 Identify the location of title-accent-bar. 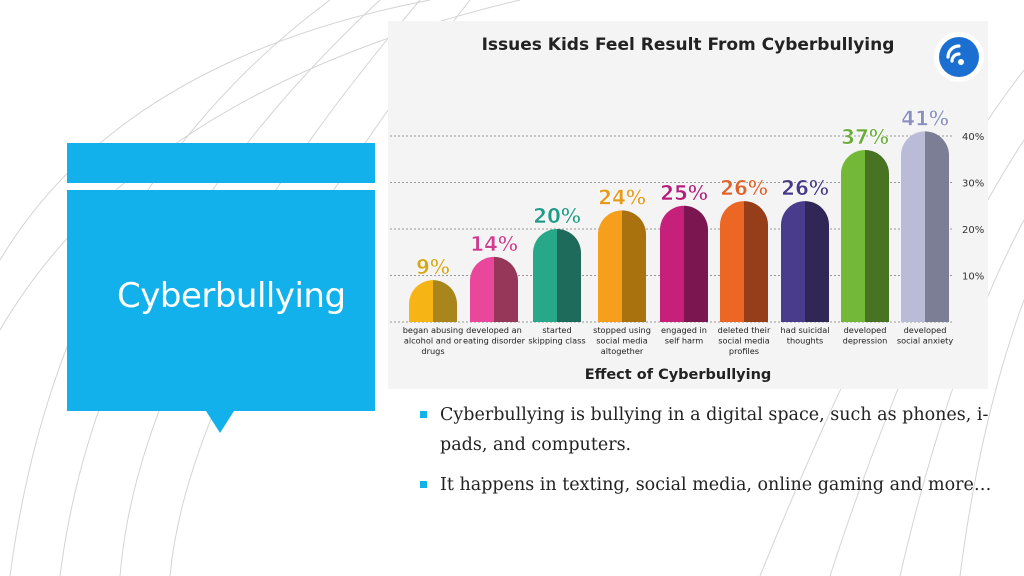
(221, 163).